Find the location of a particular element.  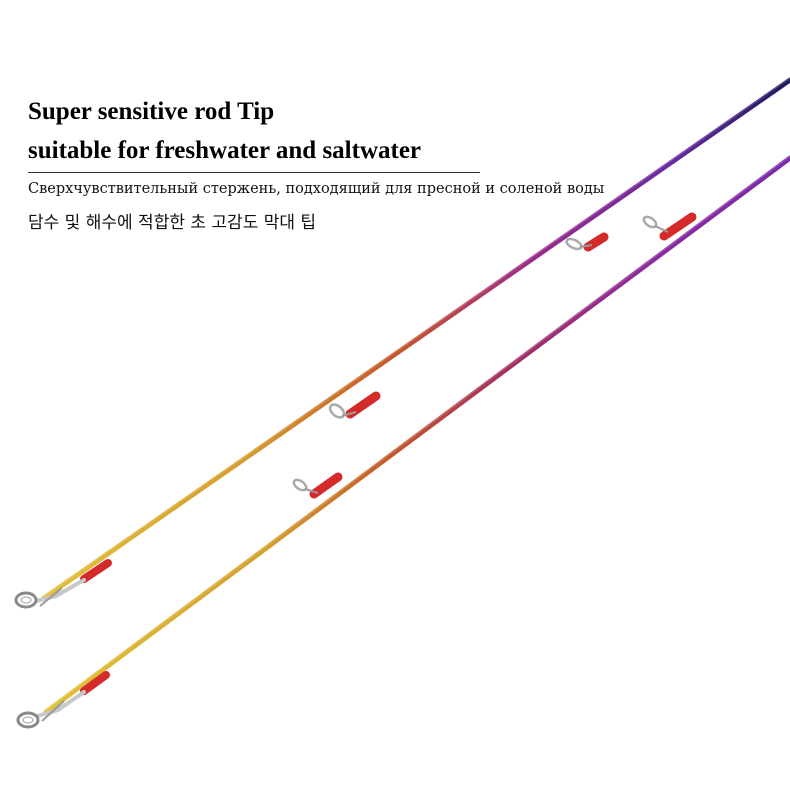

rod-b-guide-middle is located at coordinates (317, 485).